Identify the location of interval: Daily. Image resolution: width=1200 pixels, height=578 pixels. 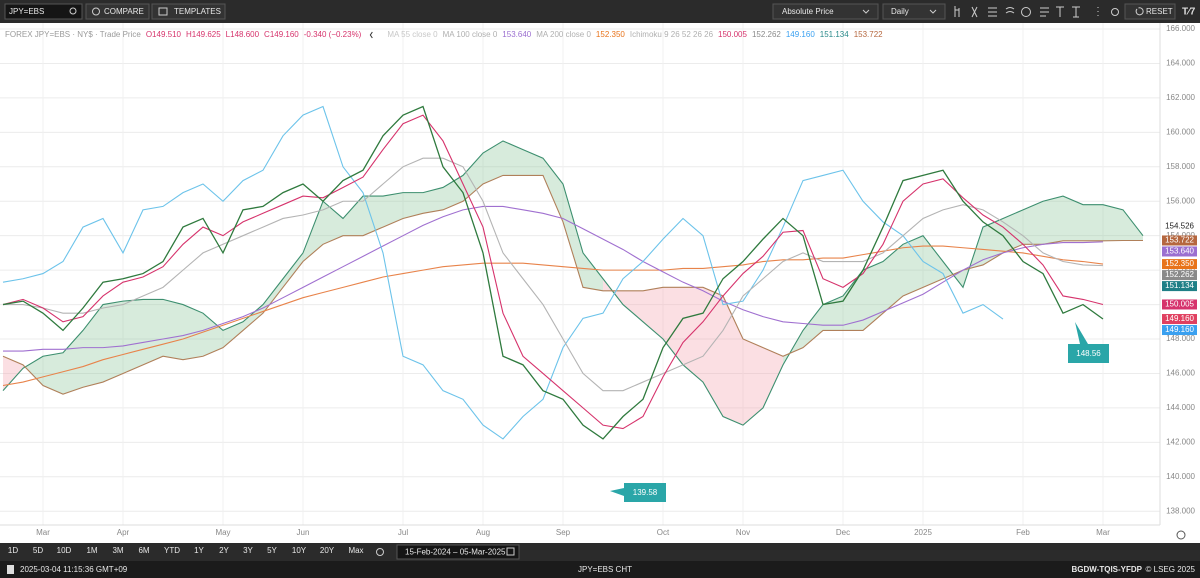
(900, 11).